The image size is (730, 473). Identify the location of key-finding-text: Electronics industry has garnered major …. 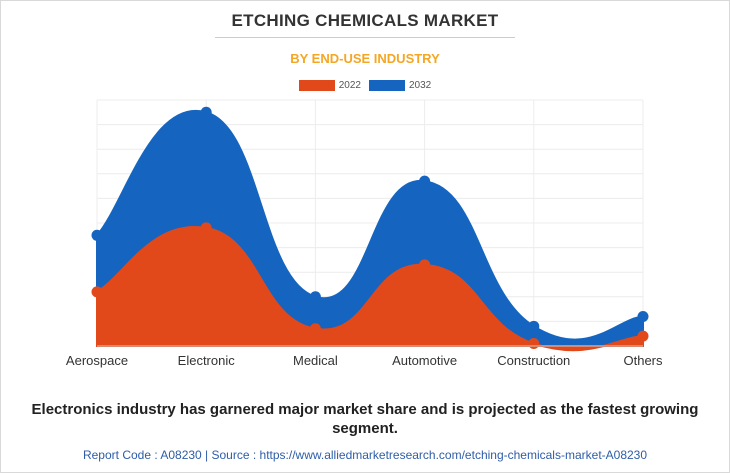
(365, 419).